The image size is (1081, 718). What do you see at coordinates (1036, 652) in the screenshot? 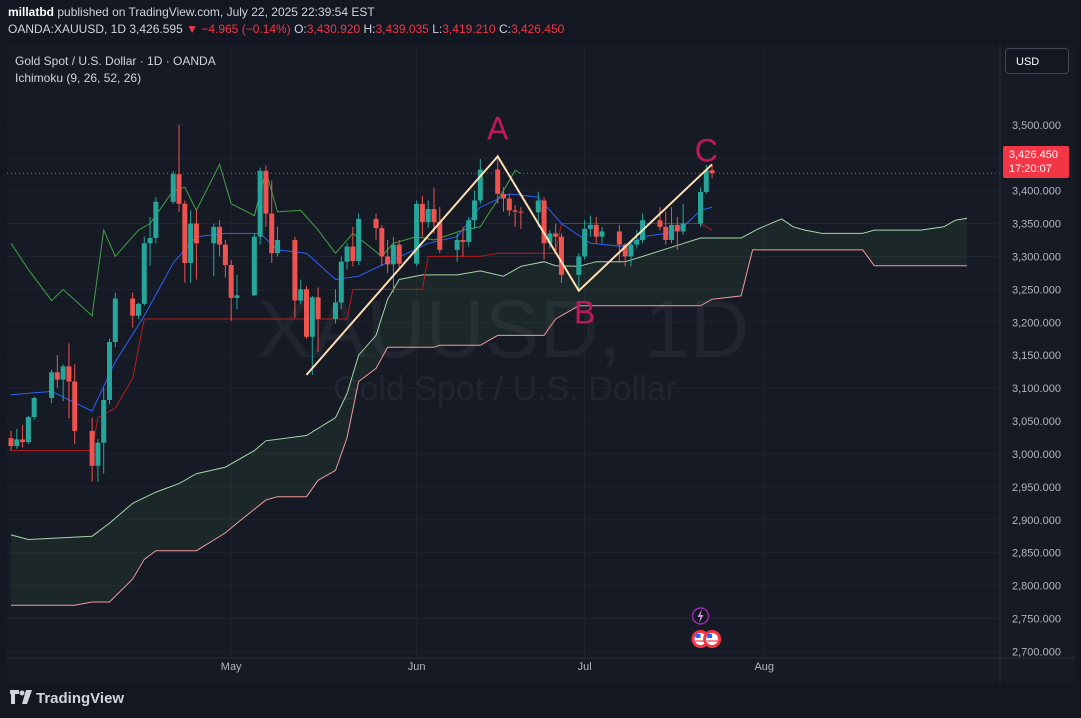
I see `price-tick-label: 2,700.000` at bounding box center [1036, 652].